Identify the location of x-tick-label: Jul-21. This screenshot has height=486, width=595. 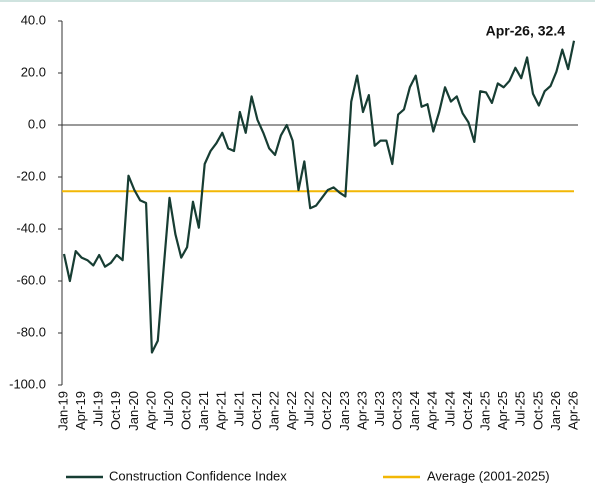
(238, 408).